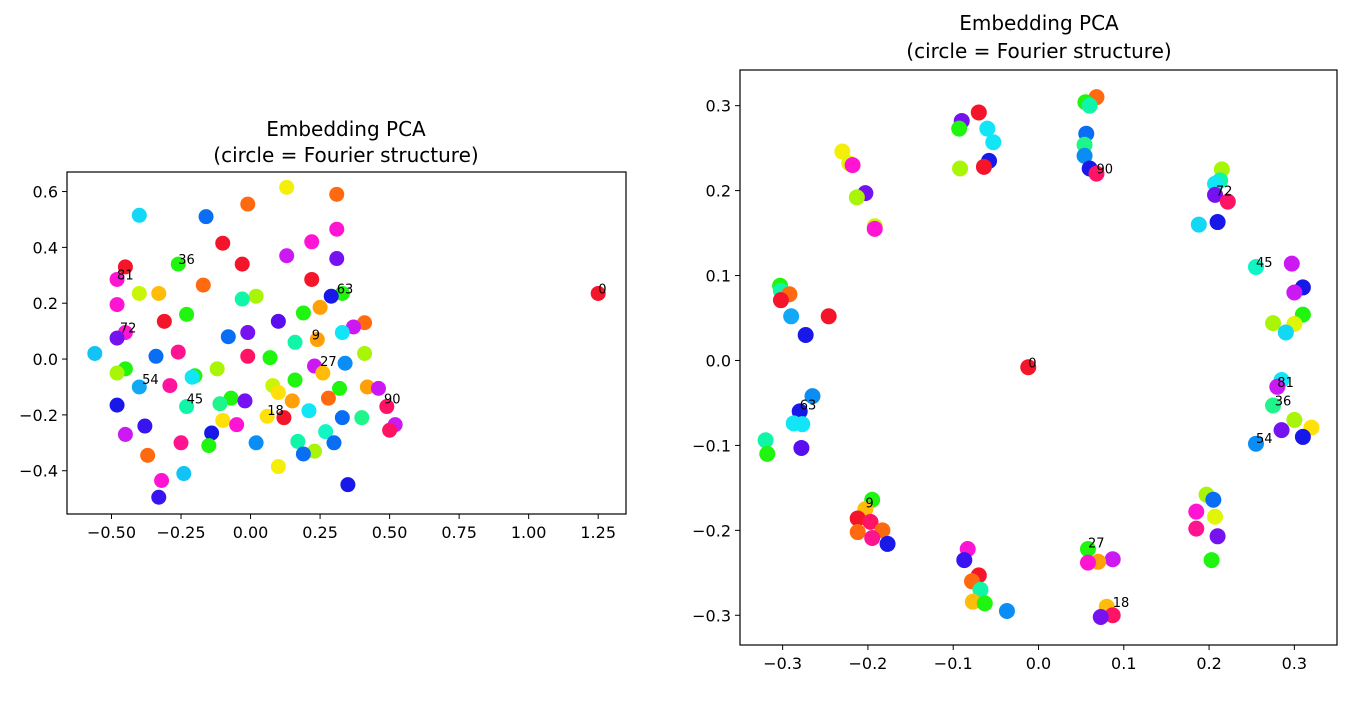 The height and width of the screenshot is (713, 1369). What do you see at coordinates (43, 332) in the screenshot?
I see `left-chart-y-axis: −0.4 −0.2 0.0 0.2 0.4 0.6` at bounding box center [43, 332].